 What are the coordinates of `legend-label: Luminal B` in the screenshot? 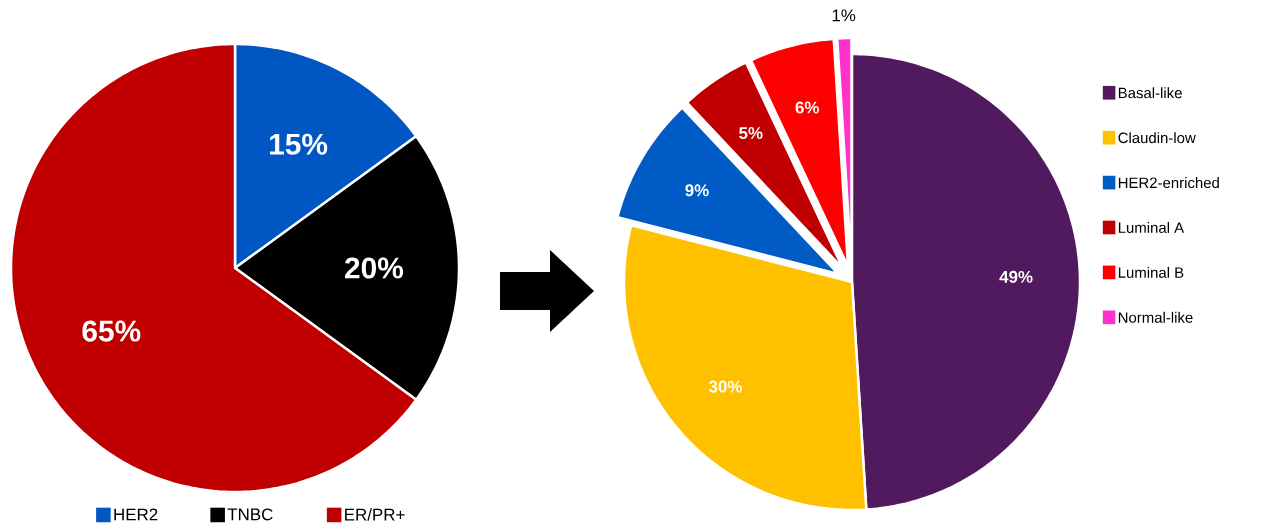 It's located at (1151, 272).